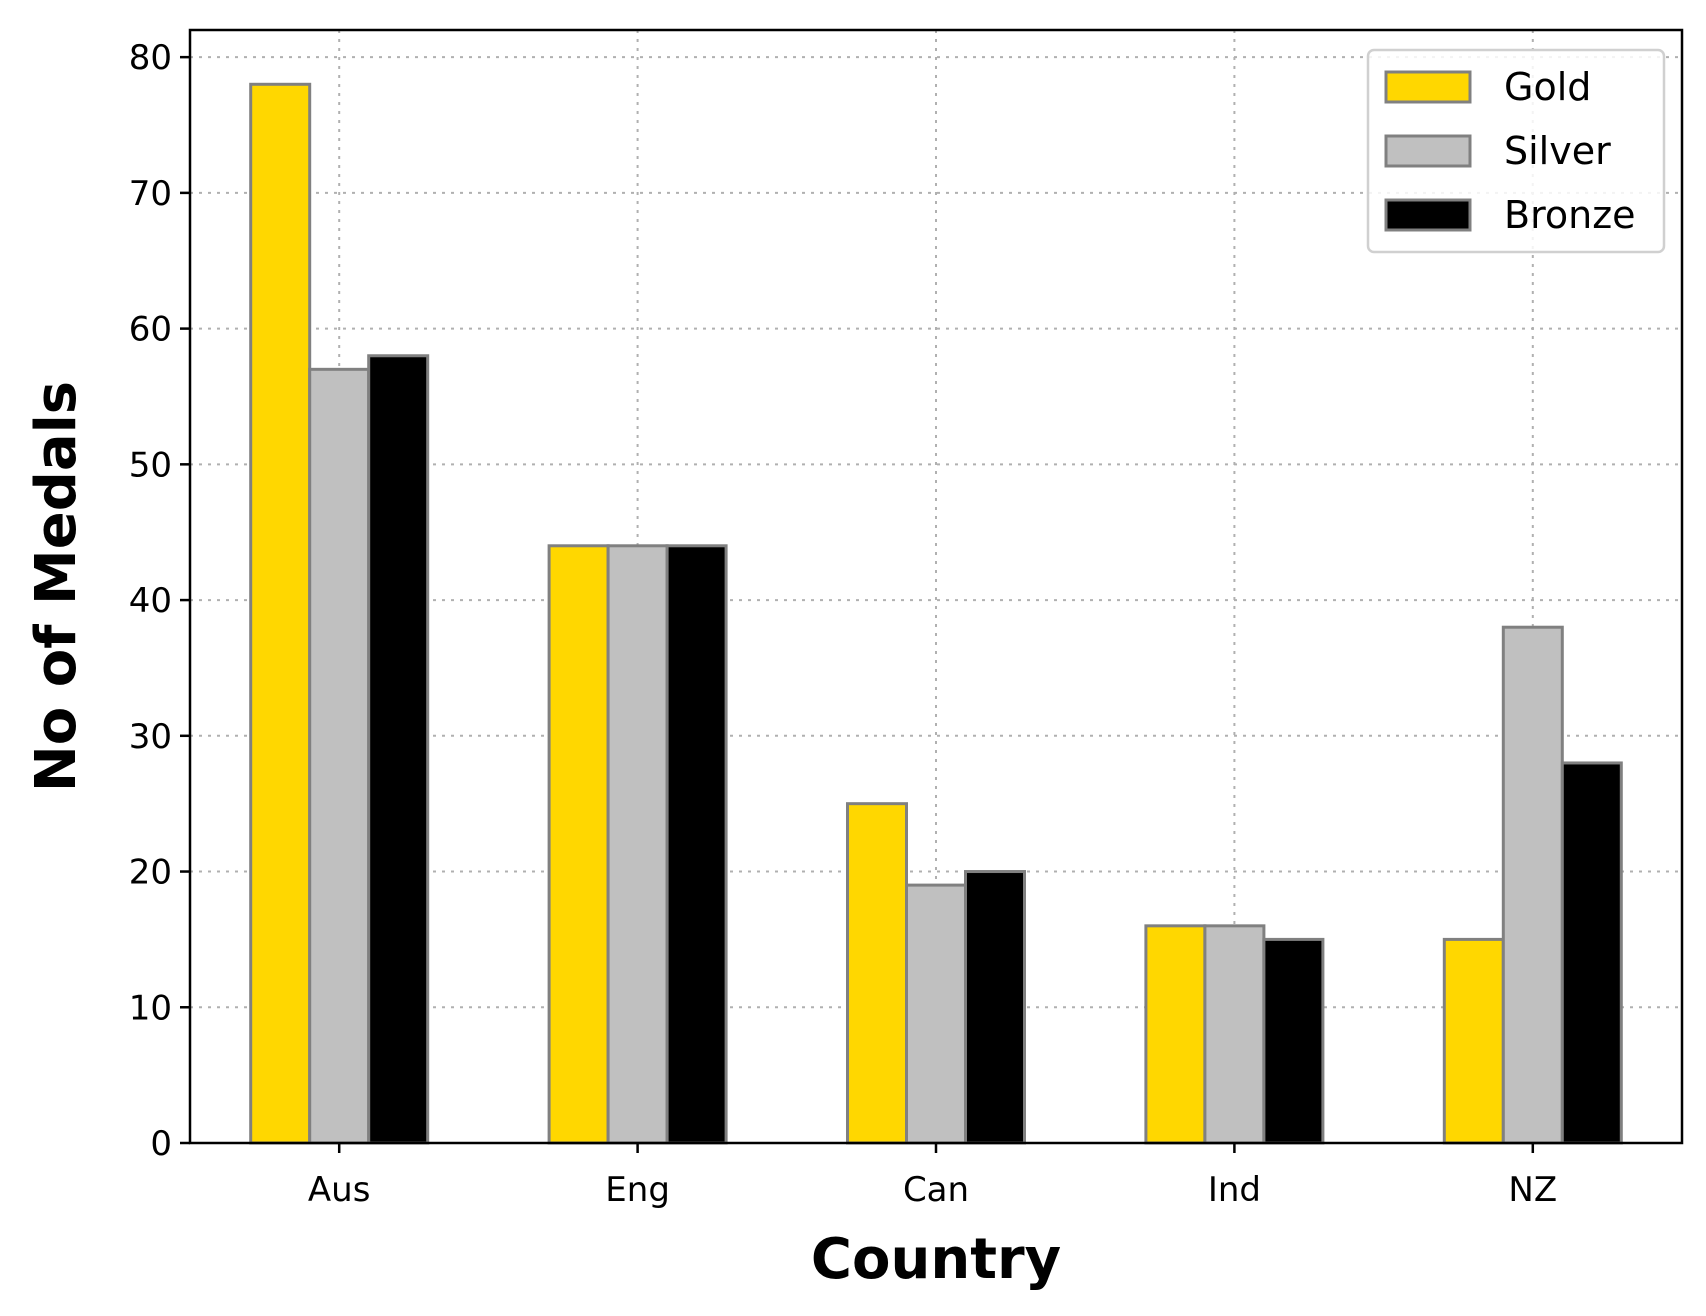 The height and width of the screenshot is (1316, 1706). Describe the element at coordinates (995, 1007) in the screenshot. I see `bar-can-bronze` at that location.